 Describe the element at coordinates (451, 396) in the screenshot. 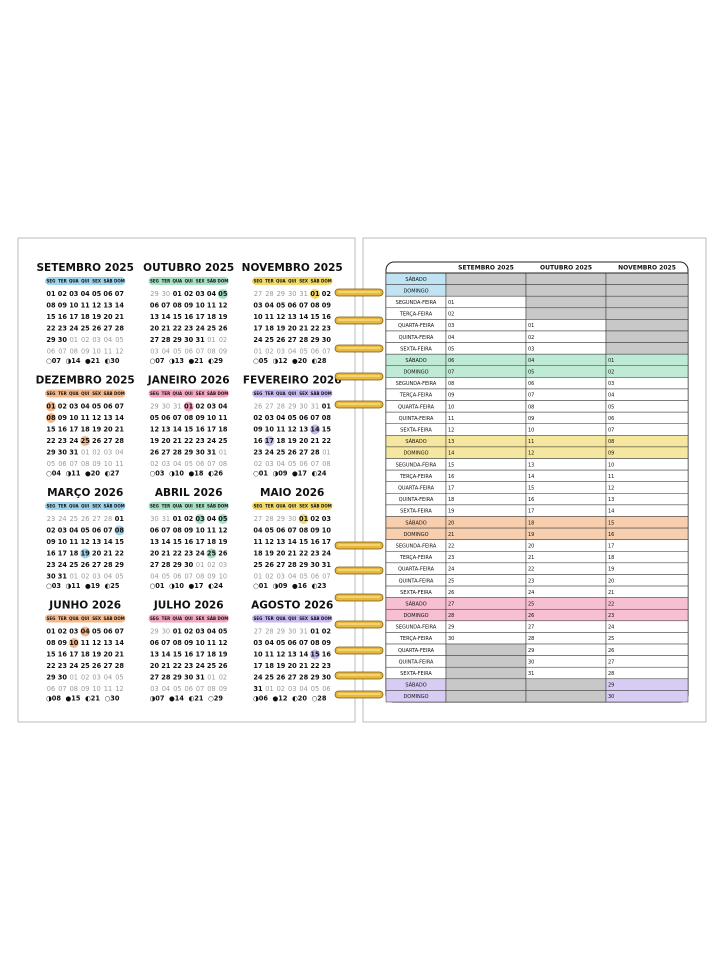

I see `date-cell: 09` at that location.